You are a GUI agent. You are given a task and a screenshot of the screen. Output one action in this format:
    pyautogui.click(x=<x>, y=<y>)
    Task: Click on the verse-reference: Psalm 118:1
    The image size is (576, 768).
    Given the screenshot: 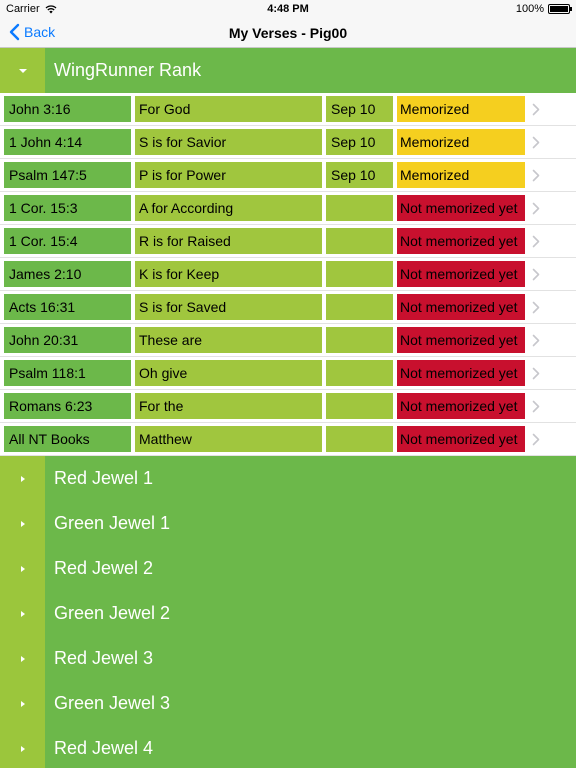 What is the action you would take?
    pyautogui.click(x=67, y=373)
    